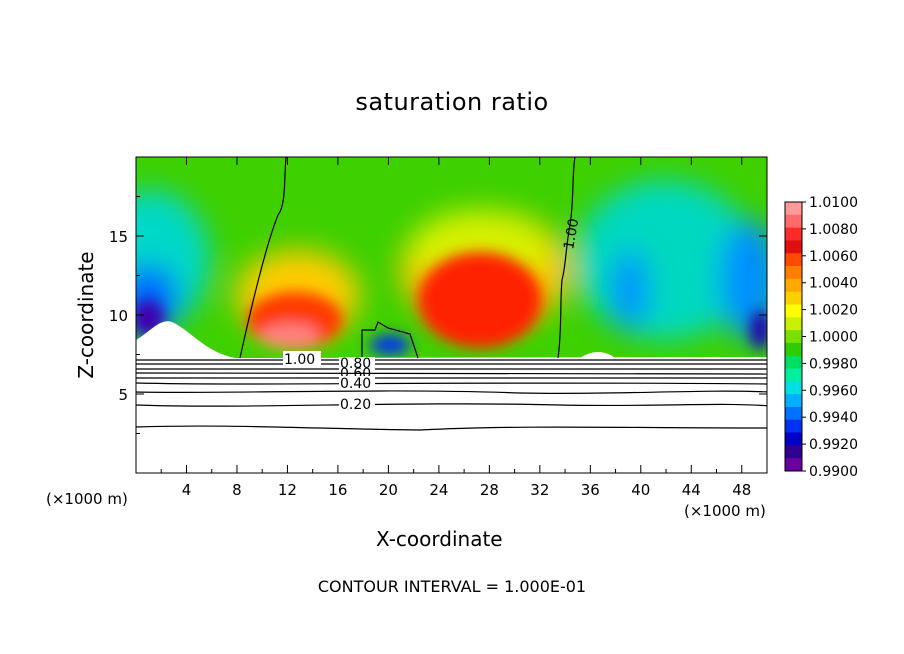  What do you see at coordinates (451, 392) in the screenshot?
I see `contour-0.30` at bounding box center [451, 392].